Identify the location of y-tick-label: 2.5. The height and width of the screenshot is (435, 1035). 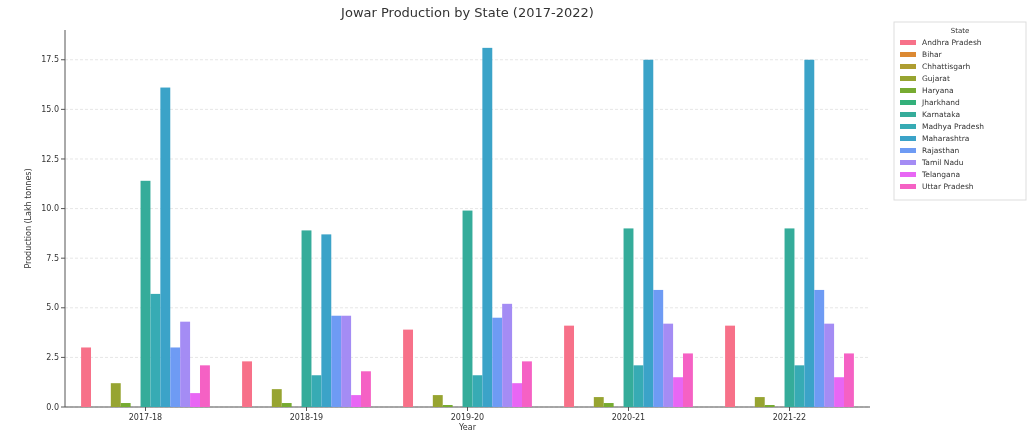
(52, 357).